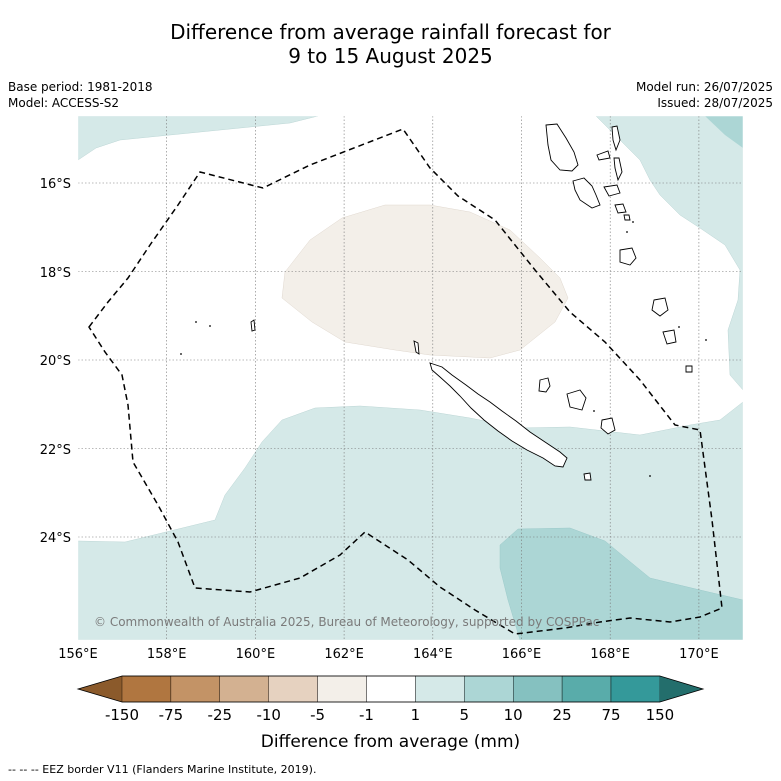 This screenshot has height=781, width=781. What do you see at coordinates (498, 415) in the screenshot?
I see `new-caledonia-island` at bounding box center [498, 415].